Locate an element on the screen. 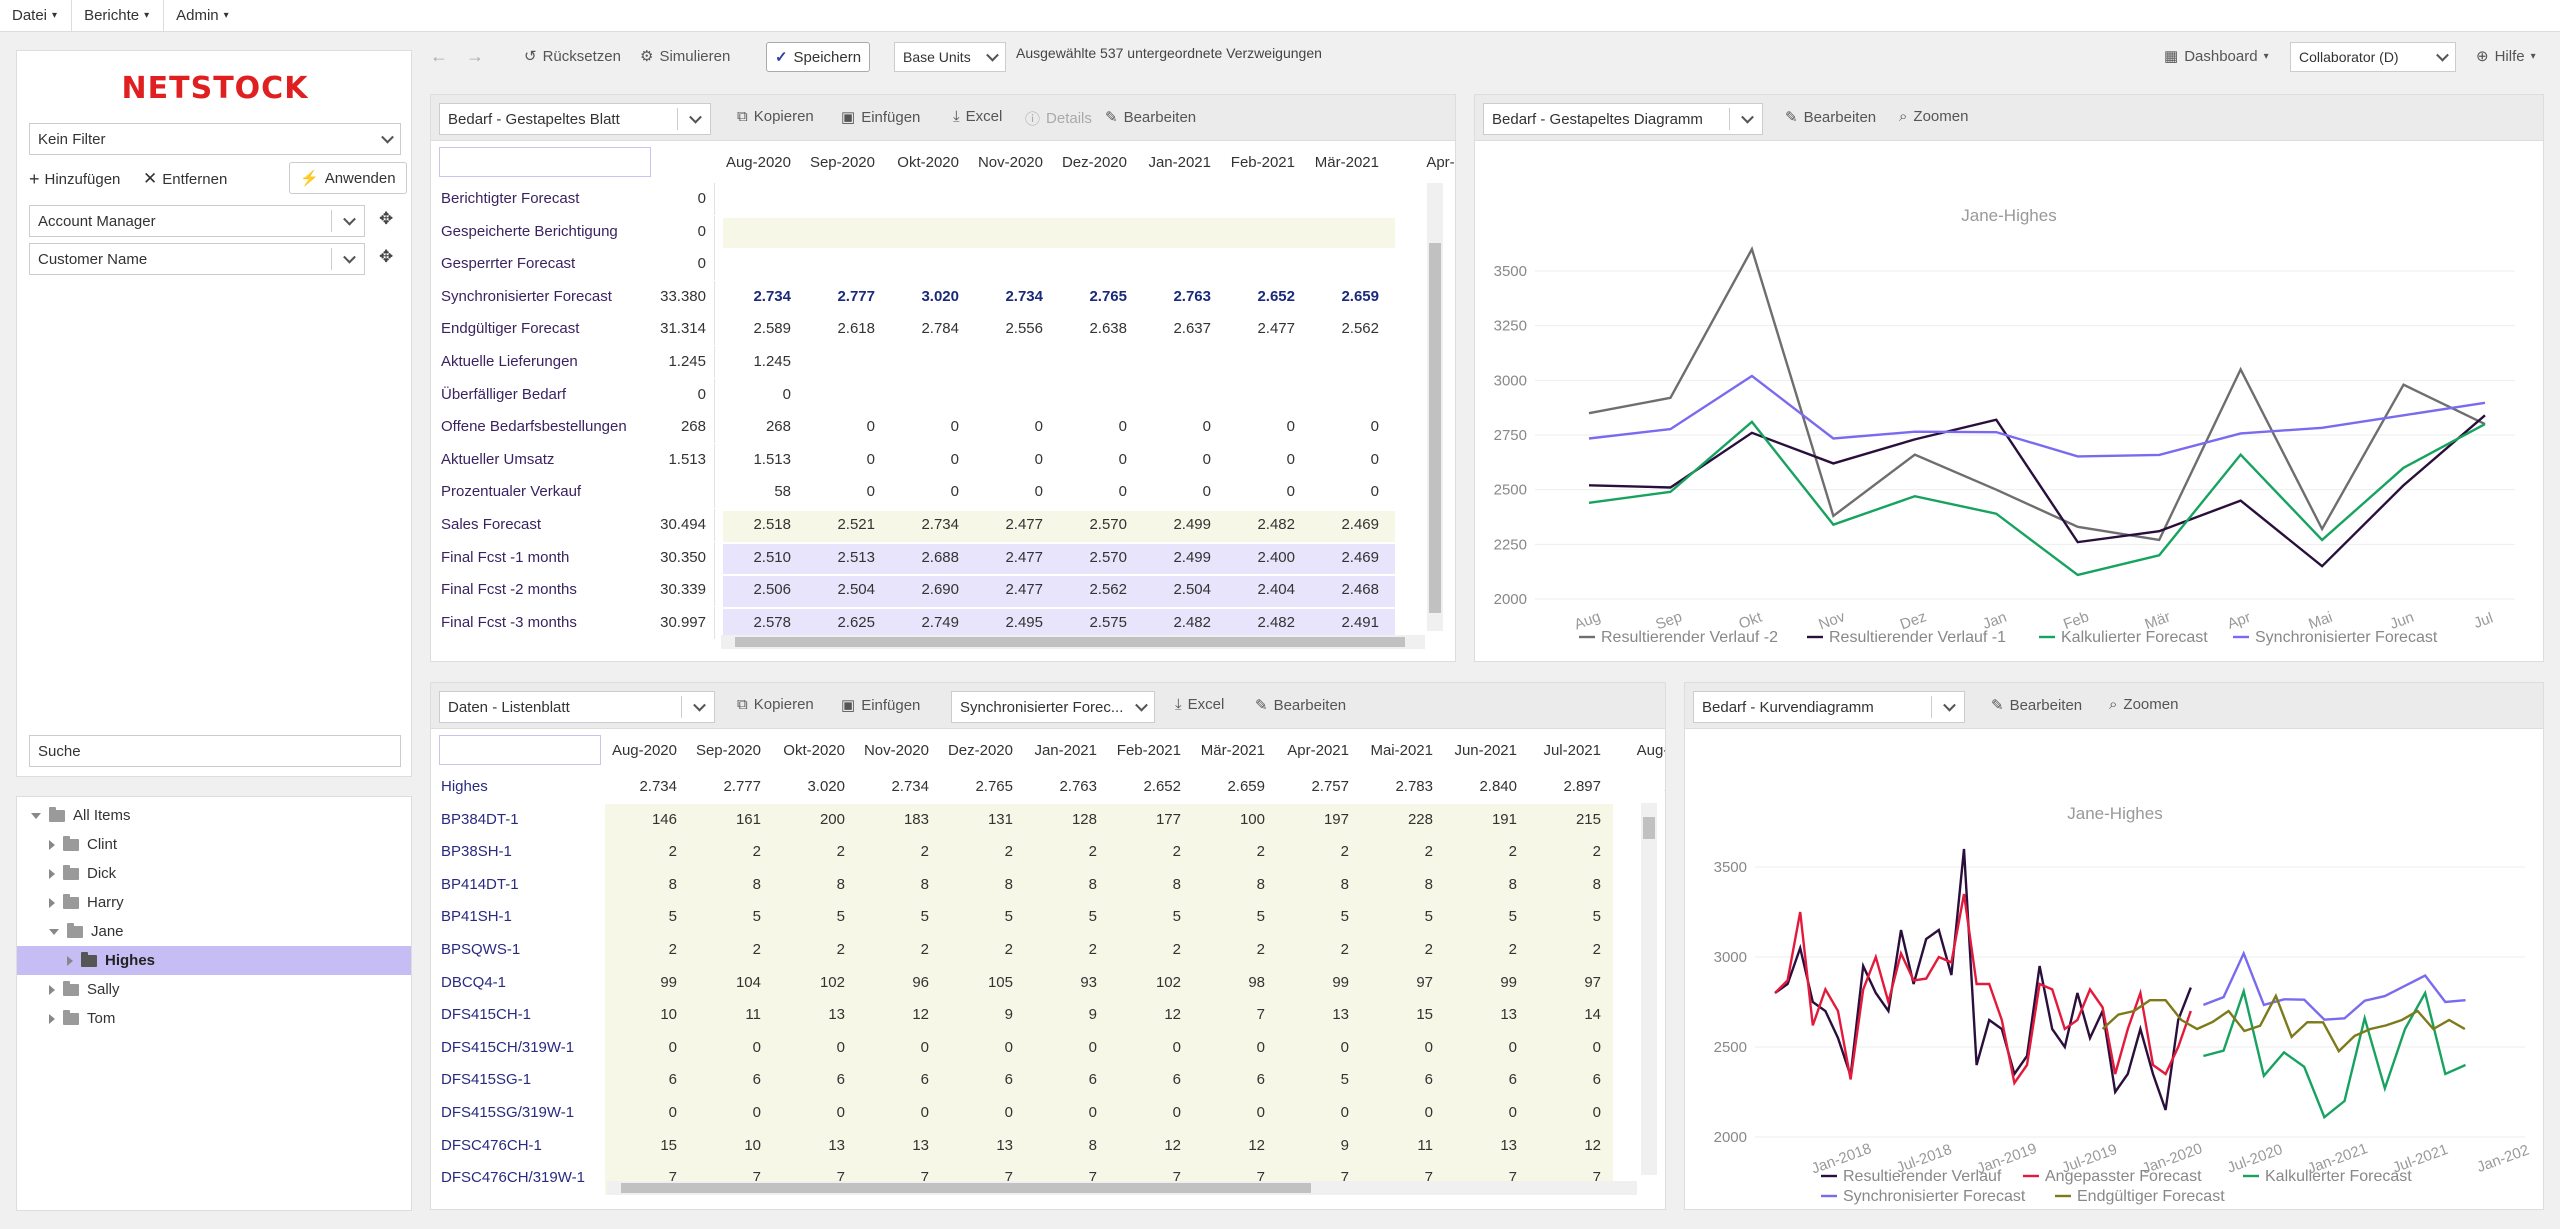  legend-label: Resultierender Verlauf -1 is located at coordinates (1917, 637).